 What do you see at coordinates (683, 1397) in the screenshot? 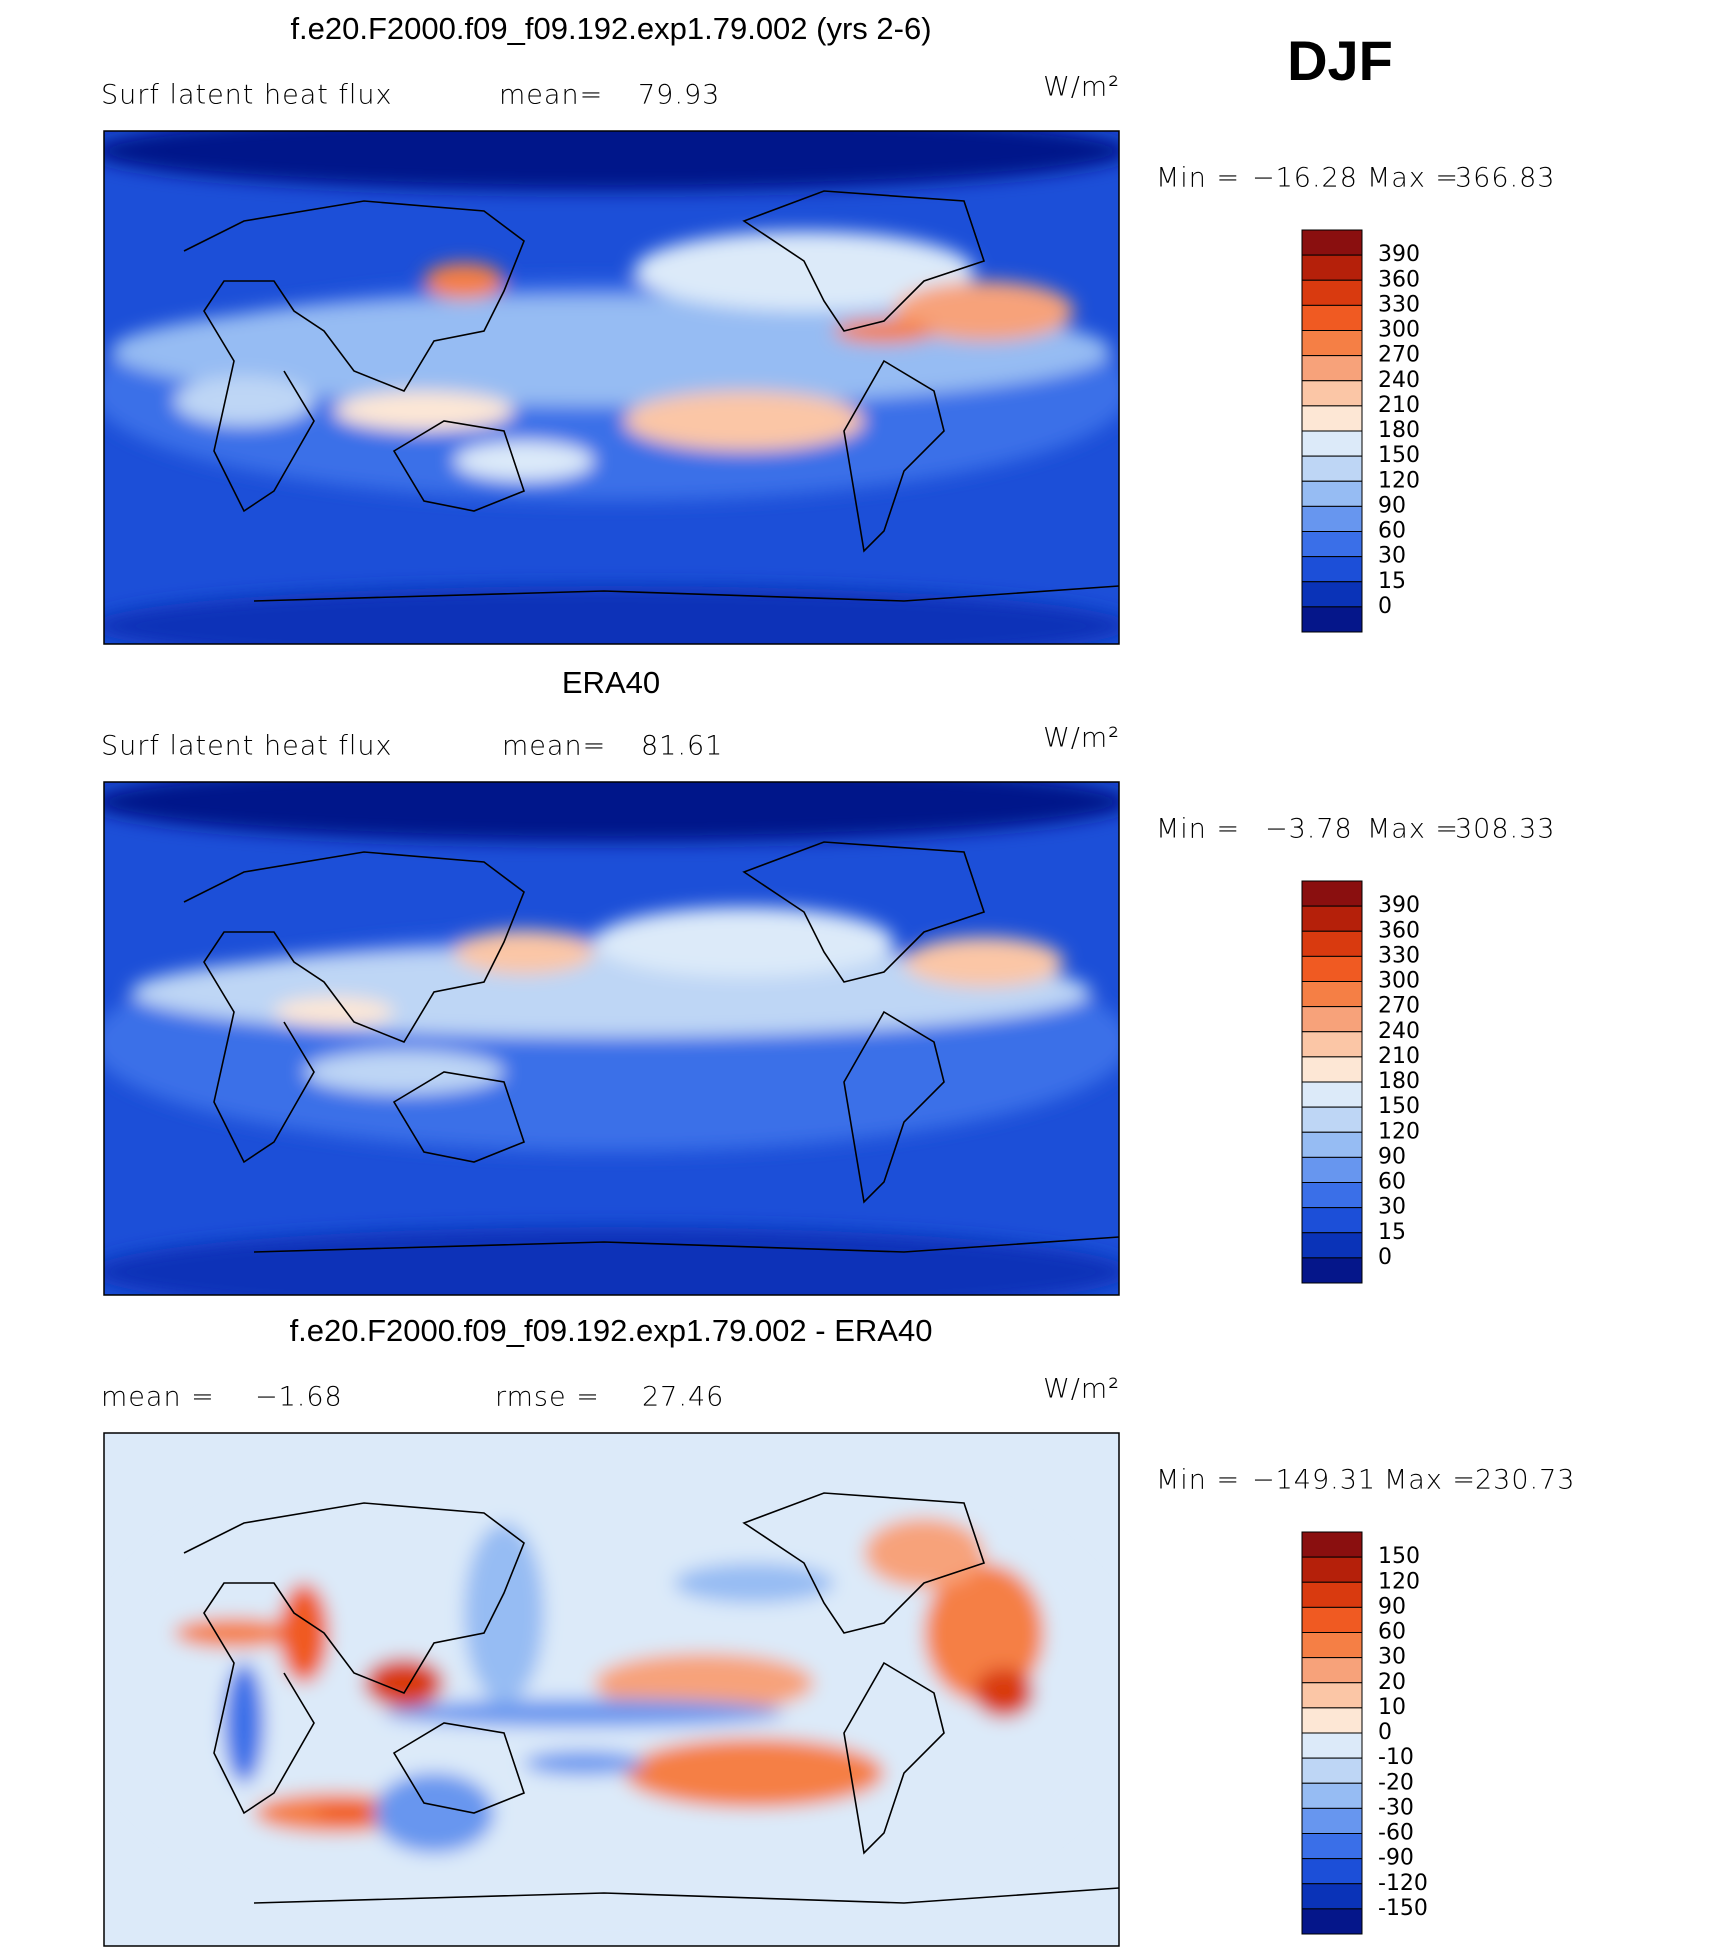
I see `stat-label: 27.46` at bounding box center [683, 1397].